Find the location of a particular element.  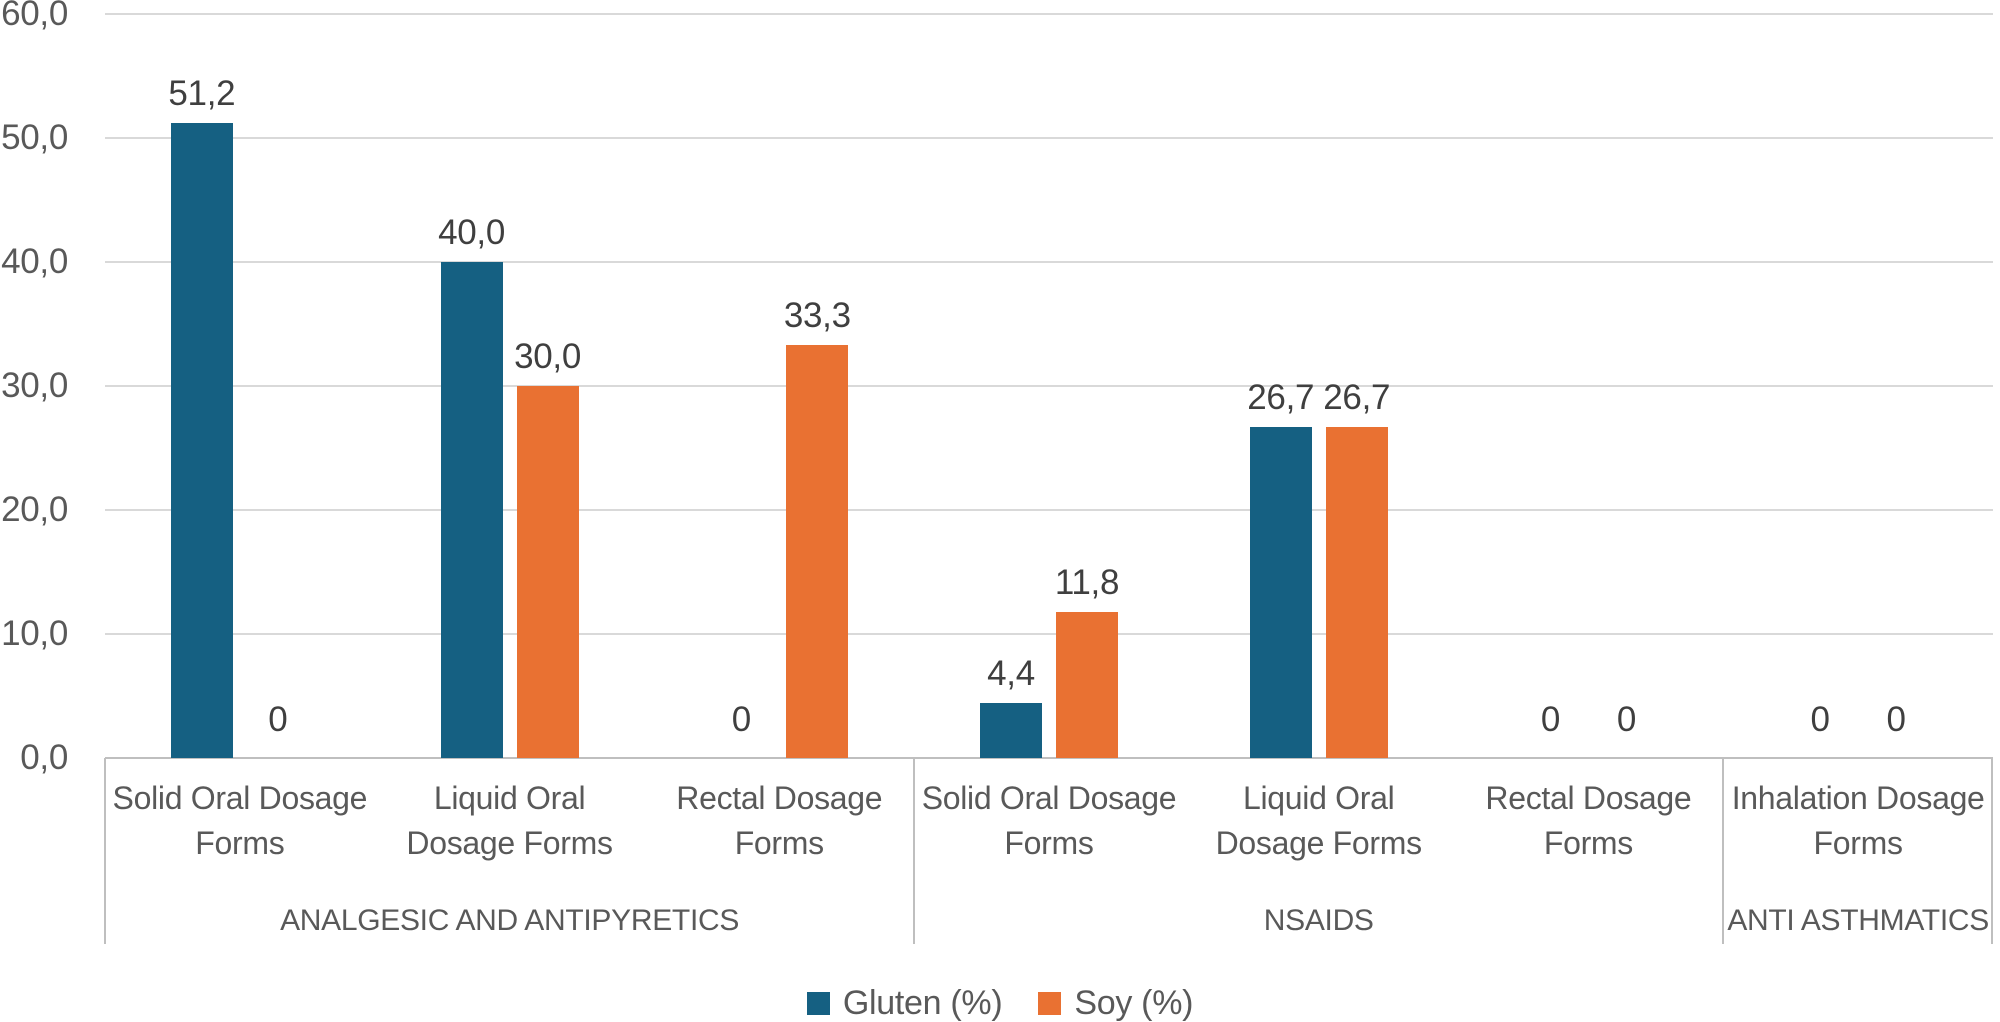

data-label: 4,4 is located at coordinates (1011, 674).